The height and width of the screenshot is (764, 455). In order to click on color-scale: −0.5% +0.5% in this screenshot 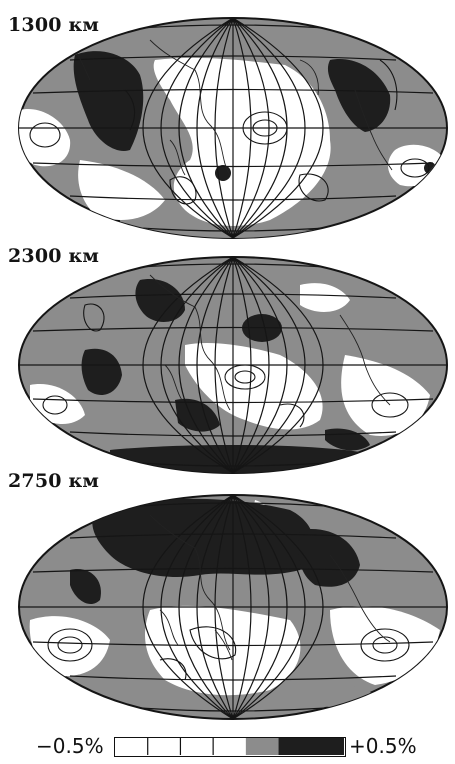, I will do `click(227, 746)`.